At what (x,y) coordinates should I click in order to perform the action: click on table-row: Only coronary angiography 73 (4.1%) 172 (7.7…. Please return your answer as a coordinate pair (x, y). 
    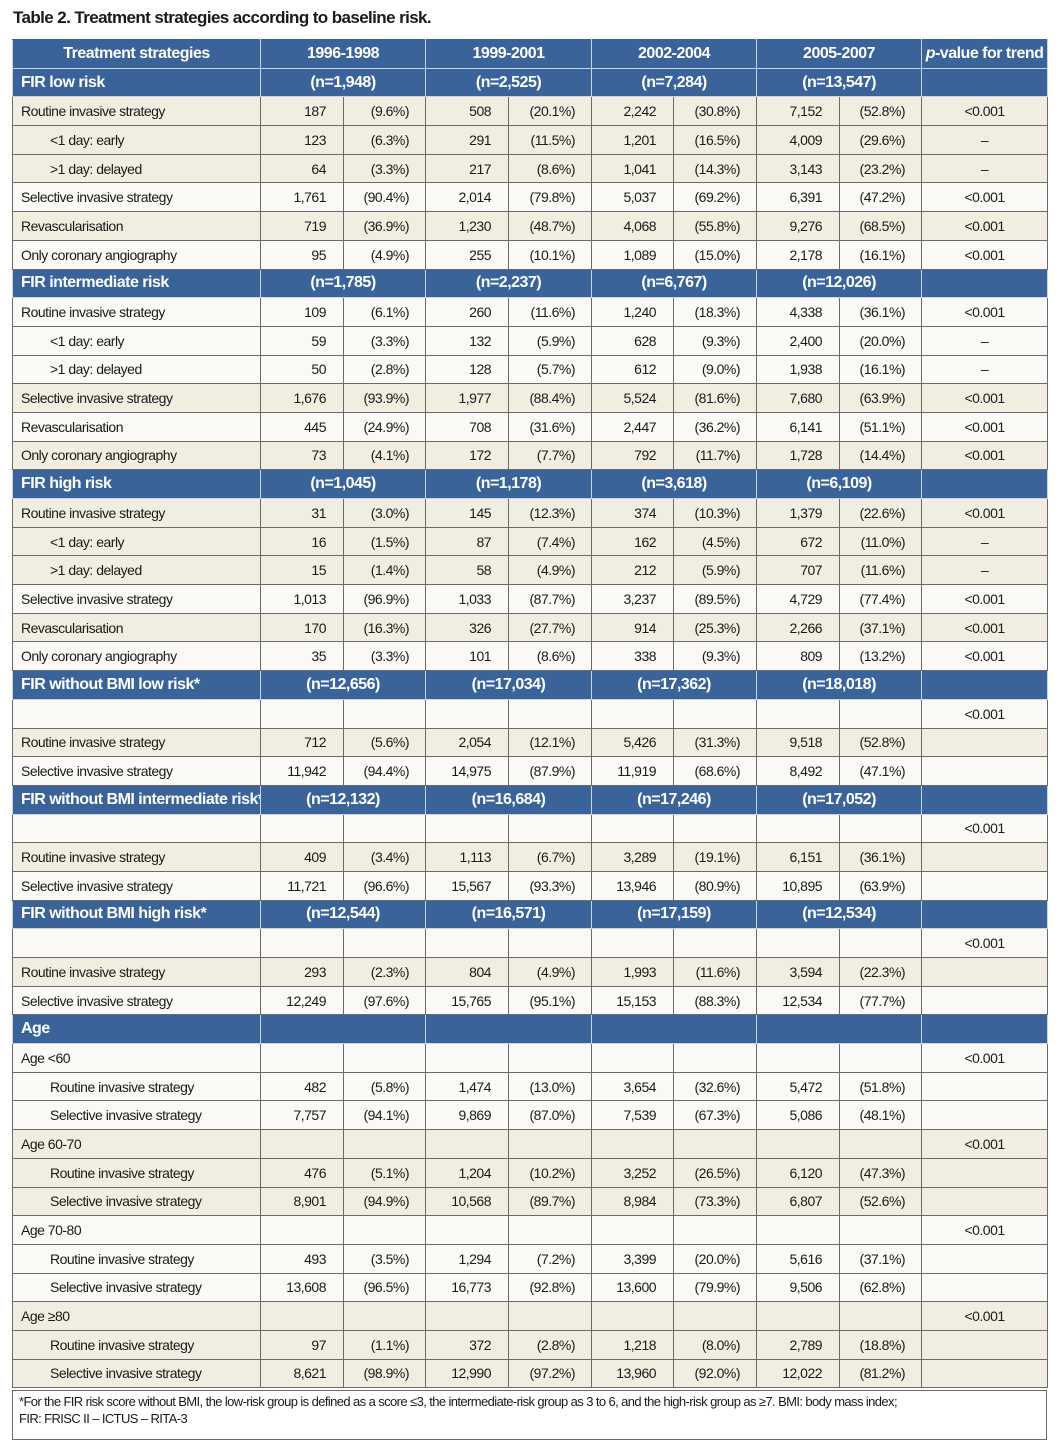
    Looking at the image, I should click on (530, 455).